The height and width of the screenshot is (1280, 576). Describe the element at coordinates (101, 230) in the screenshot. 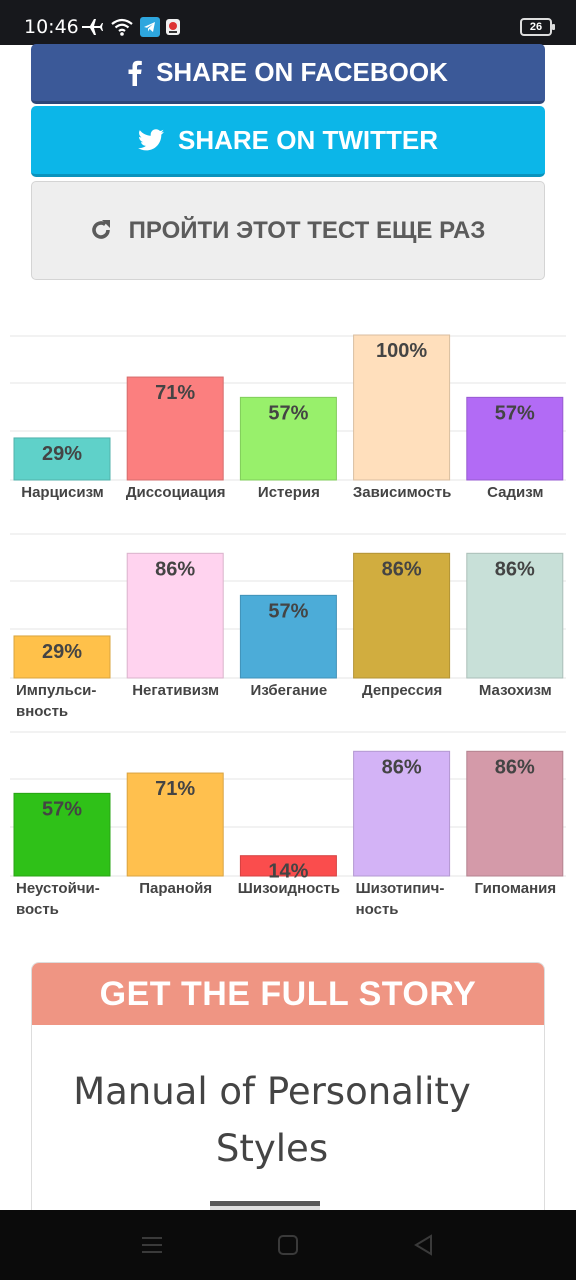

I see `refresh-icon` at that location.